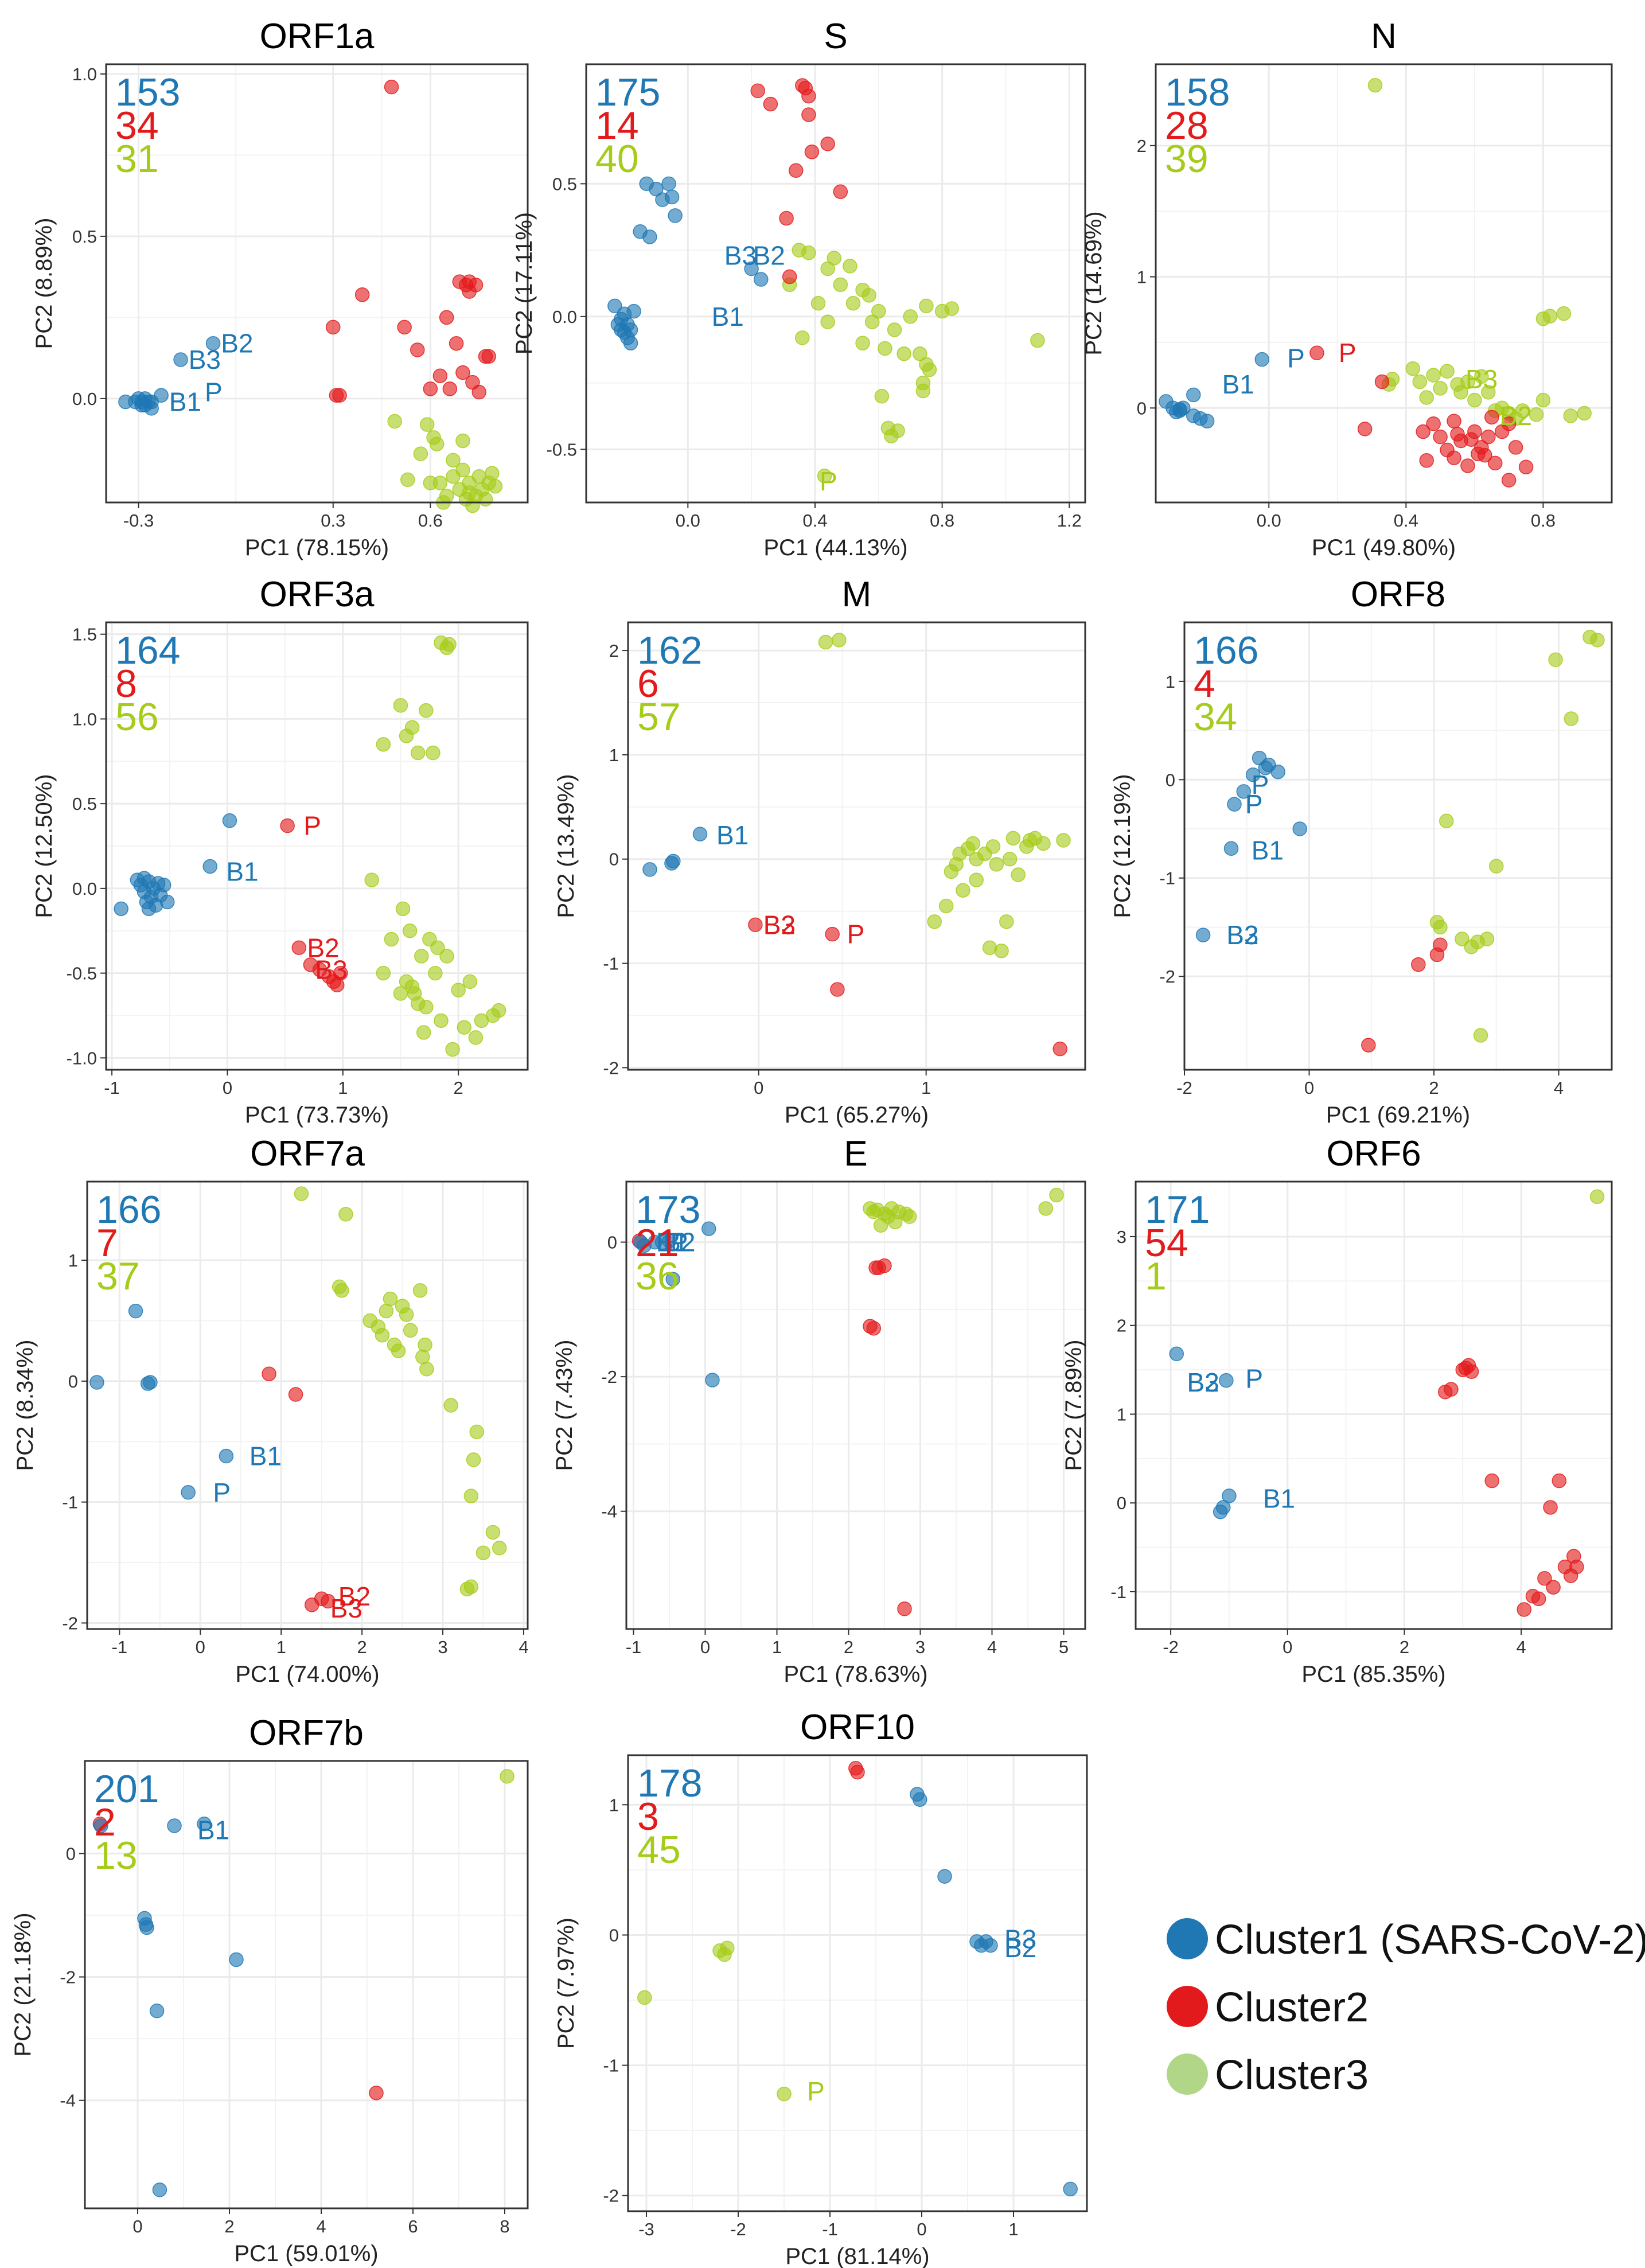  I want to click on x-tick-label: -0.3, so click(138, 521).